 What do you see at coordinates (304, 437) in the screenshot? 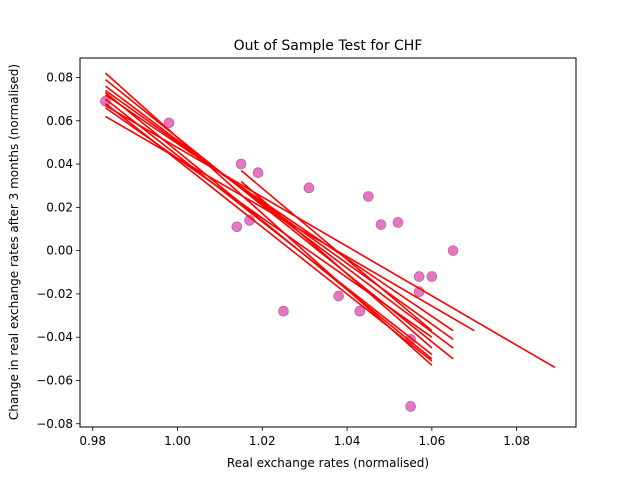
I see `x-axis: 0.98 1.00 1.02 1.04 1.06 1.08` at bounding box center [304, 437].